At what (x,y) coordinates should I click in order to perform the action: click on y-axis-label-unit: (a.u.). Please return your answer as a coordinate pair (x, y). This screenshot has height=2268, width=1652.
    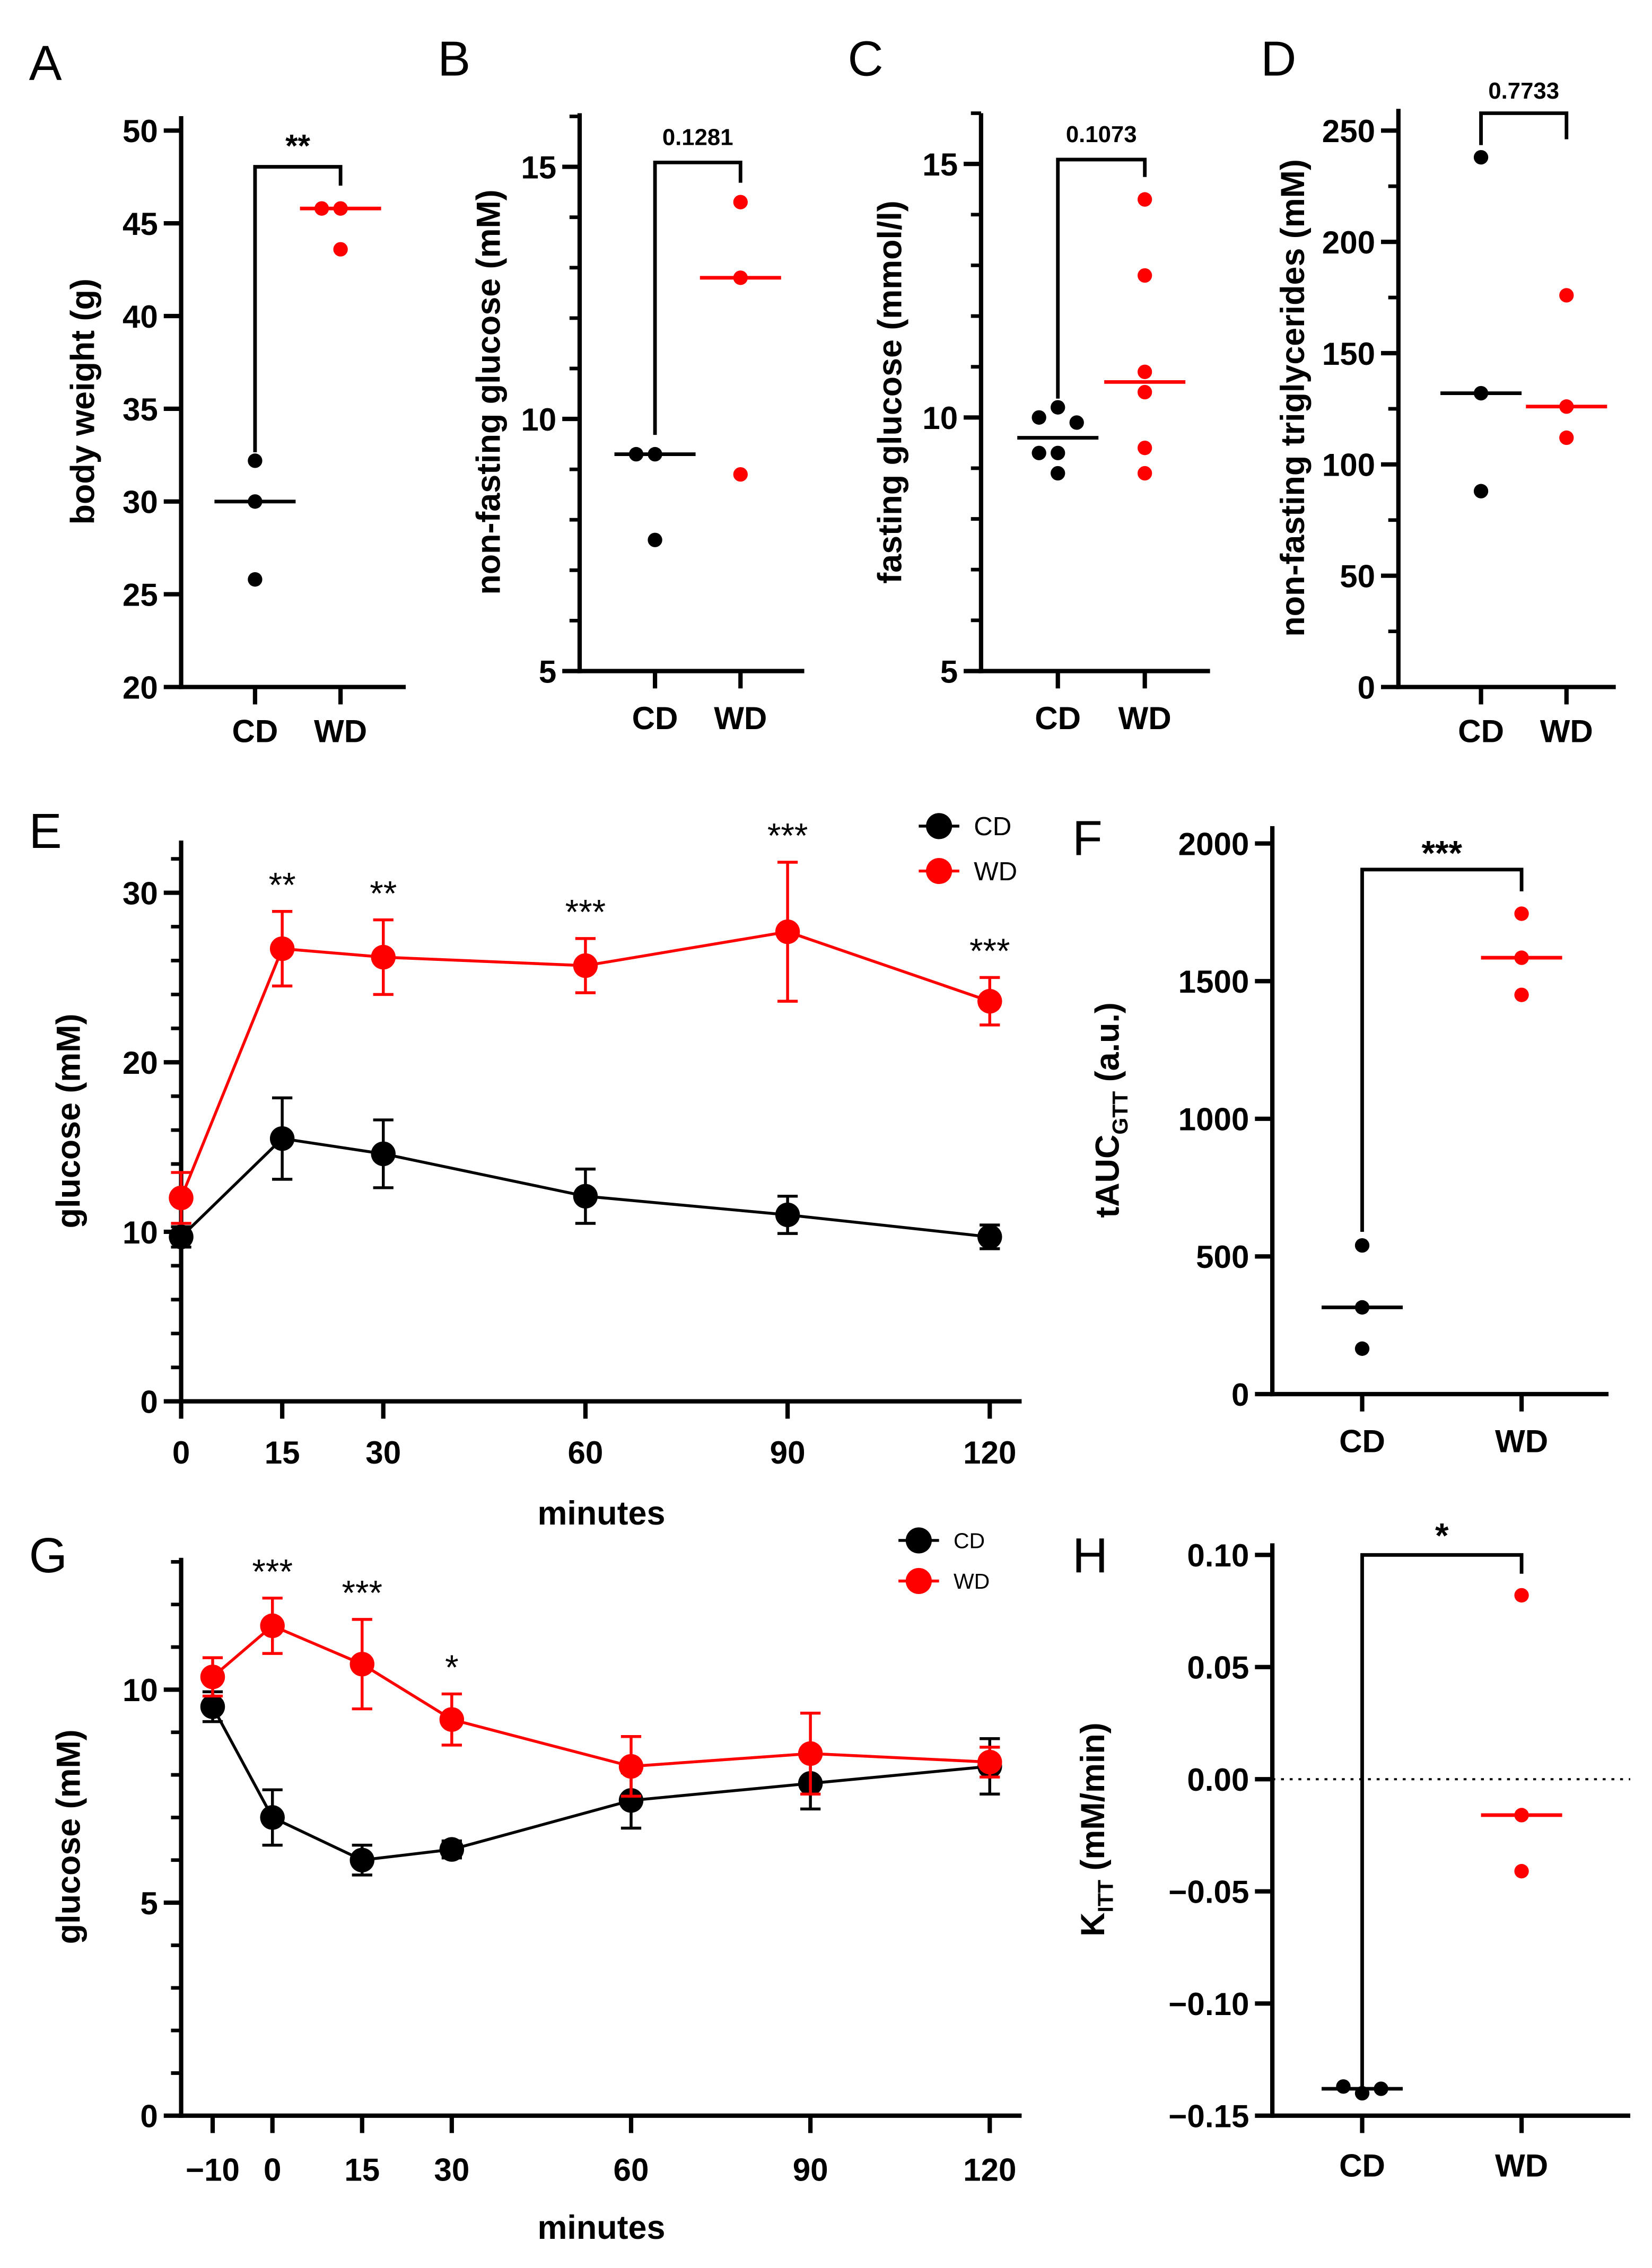
    Looking at the image, I should click on (1108, 1046).